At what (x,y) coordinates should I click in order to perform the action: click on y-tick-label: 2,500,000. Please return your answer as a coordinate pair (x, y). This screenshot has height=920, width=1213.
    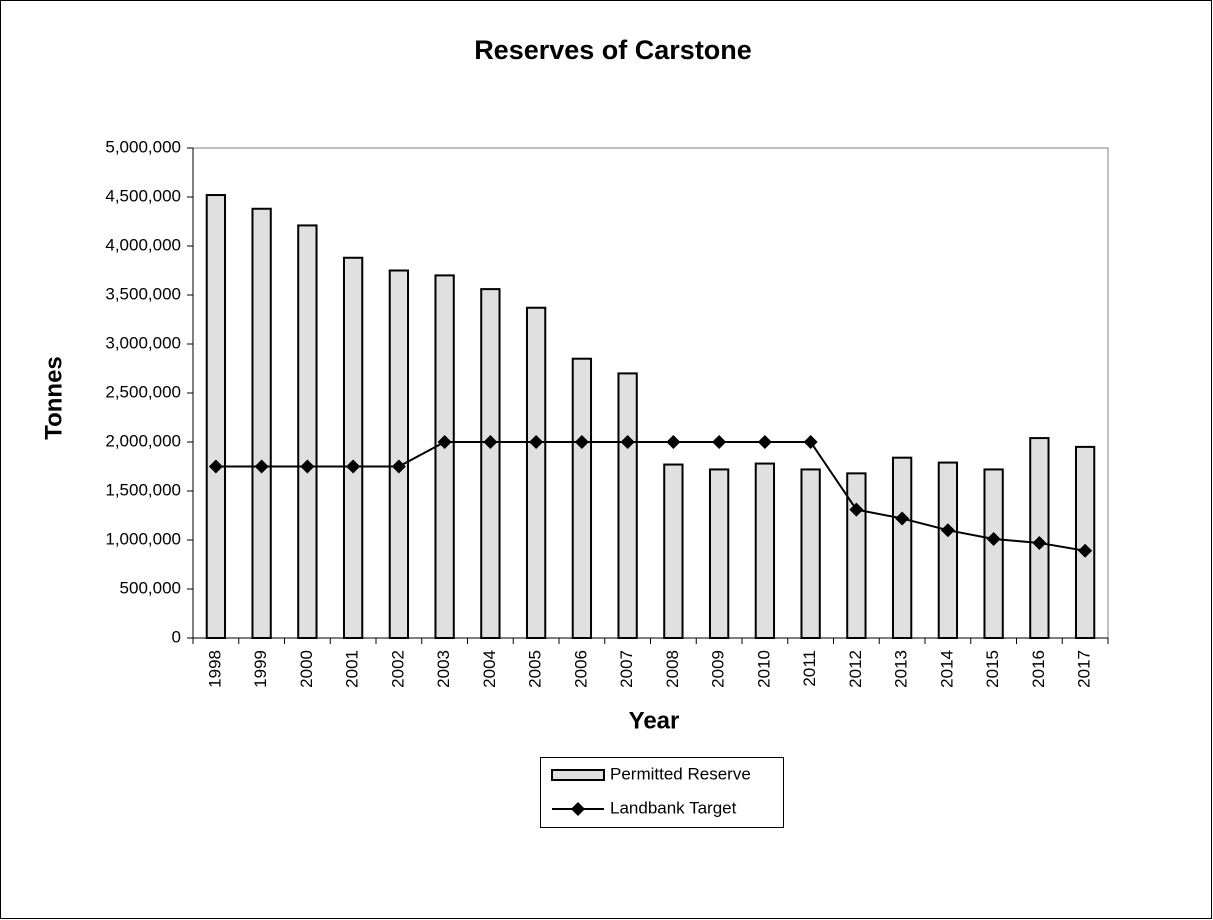
    Looking at the image, I should click on (143, 391).